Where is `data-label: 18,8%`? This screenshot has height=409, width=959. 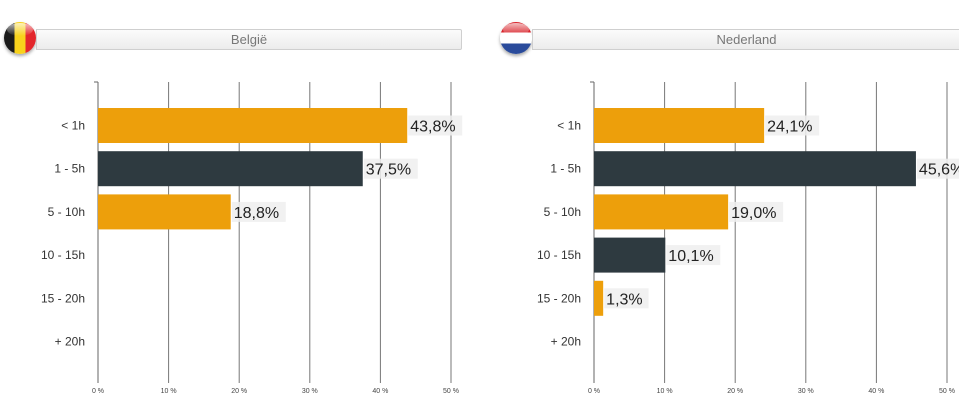 data-label: 18,8% is located at coordinates (256, 213).